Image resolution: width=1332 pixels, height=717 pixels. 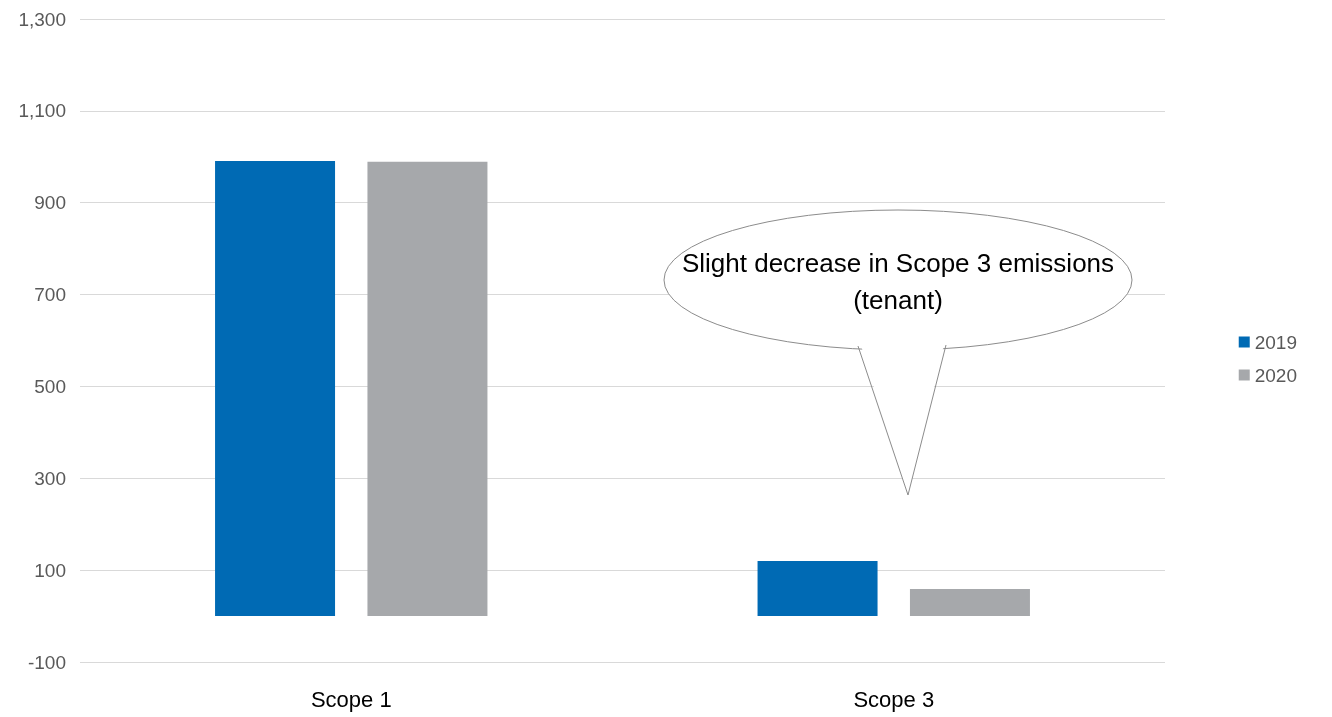 I want to click on x-tick-label: Scope 1, so click(x=351, y=699).